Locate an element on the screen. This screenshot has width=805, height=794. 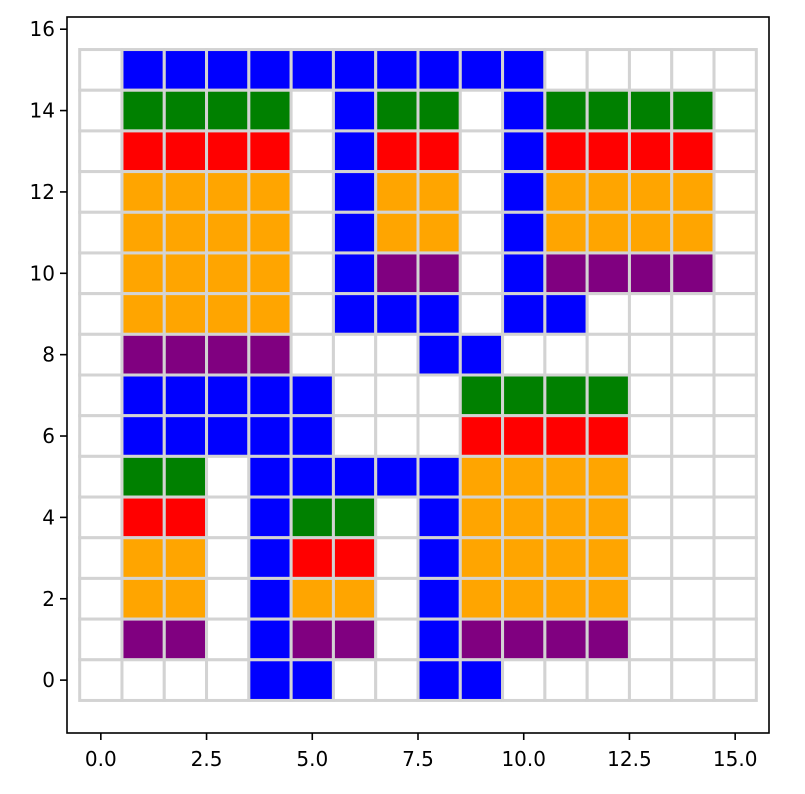
y-tick-label: 12 is located at coordinates (42, 192).